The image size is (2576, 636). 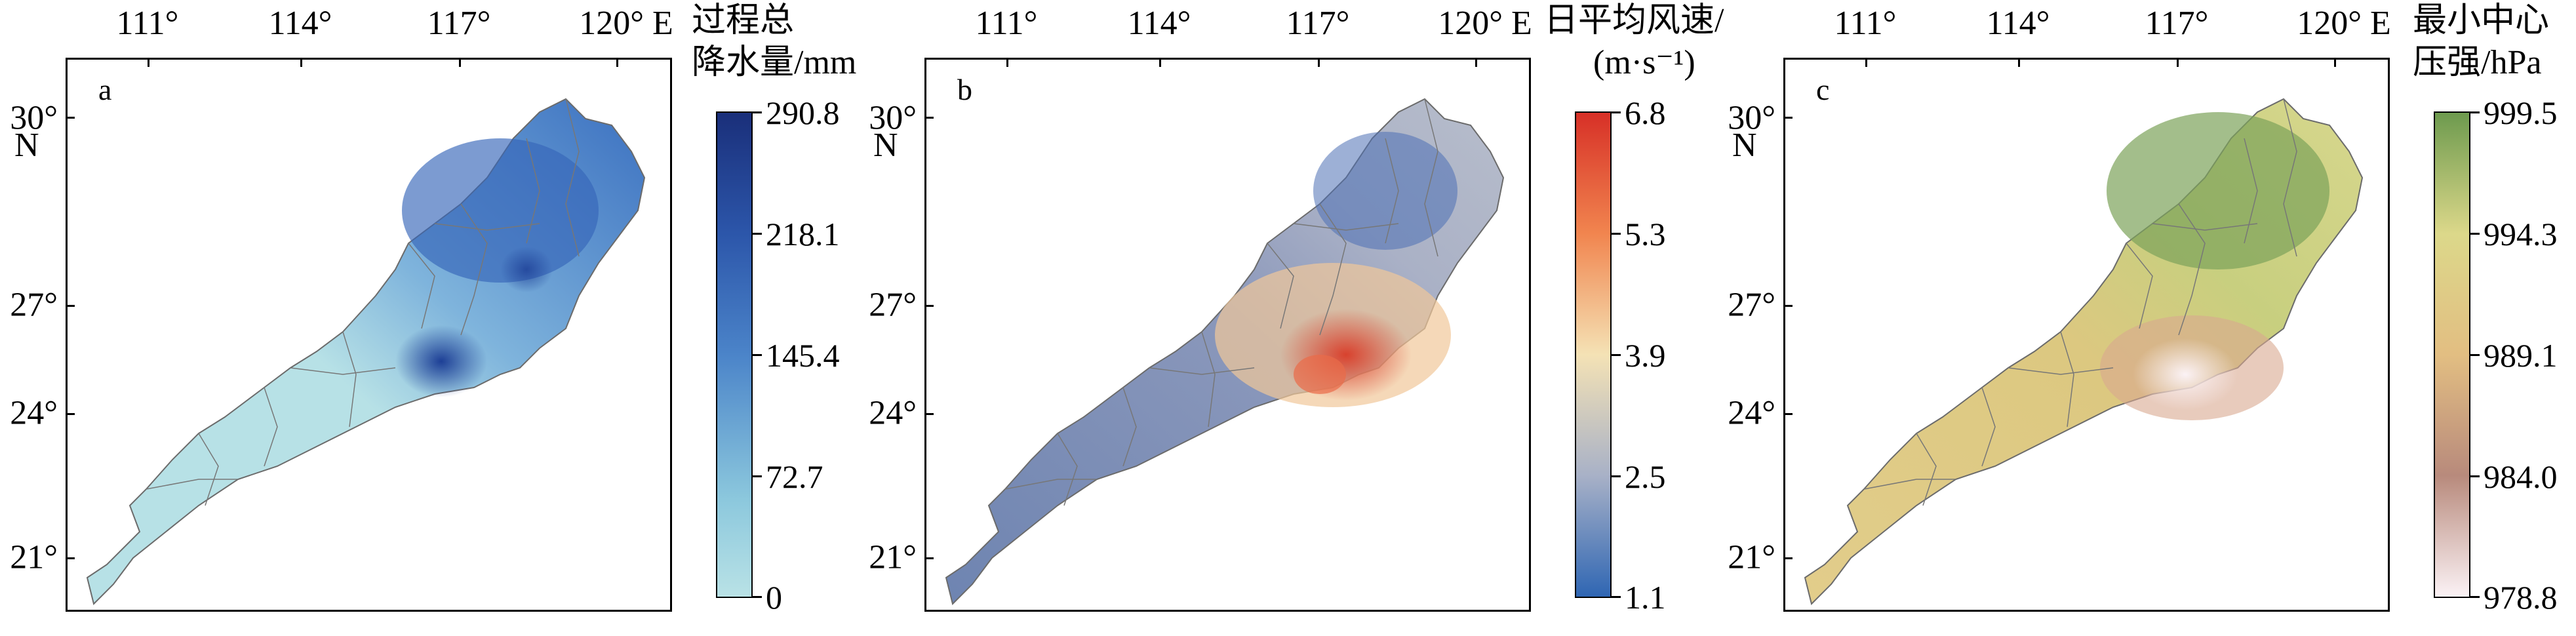 What do you see at coordinates (1645, 112) in the screenshot?
I see `colorbar-label: 6.8` at bounding box center [1645, 112].